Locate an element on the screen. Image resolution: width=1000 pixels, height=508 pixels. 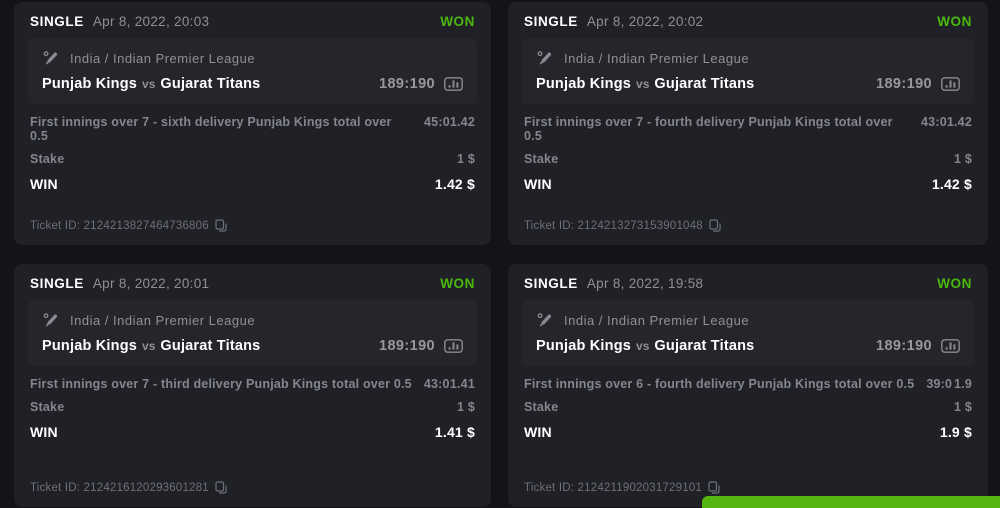
bet-datetime: Apr 8, 2022, 20:01 is located at coordinates (151, 283).